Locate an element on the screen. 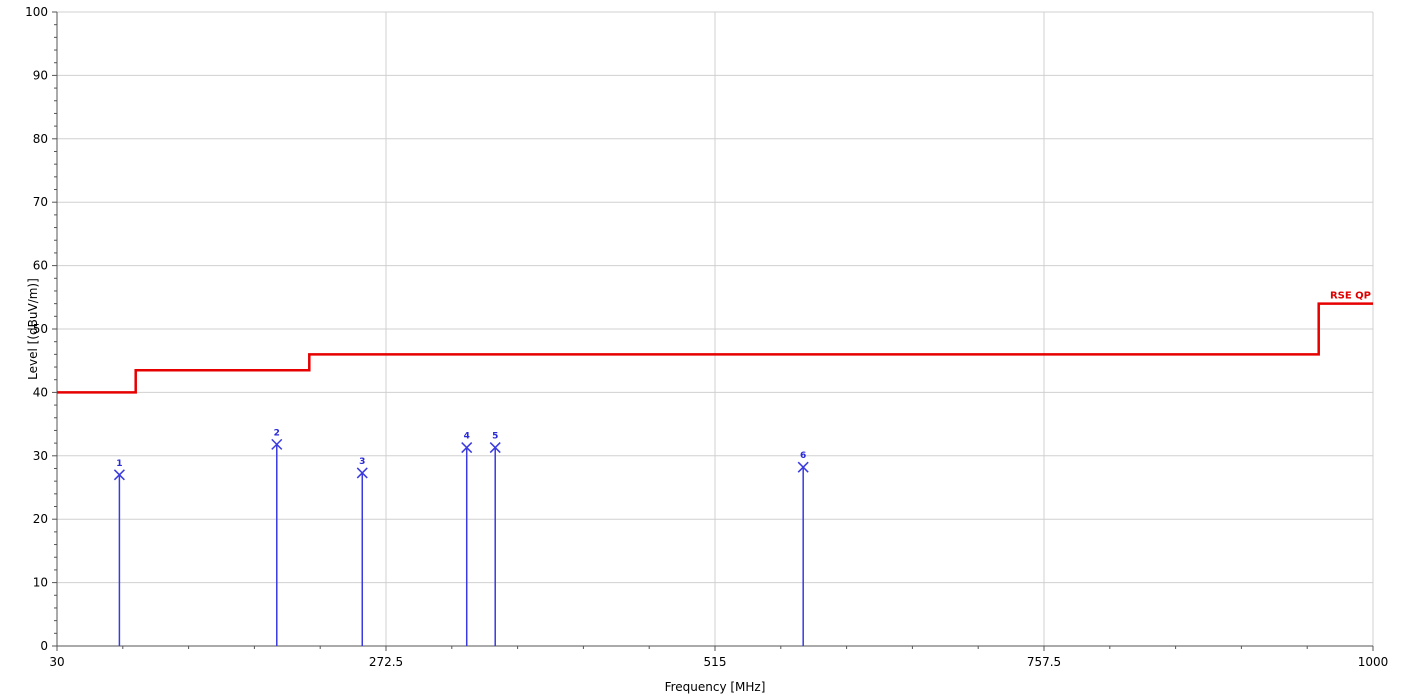 The width and height of the screenshot is (1401, 697). x-tick-label: 515 is located at coordinates (715, 662).